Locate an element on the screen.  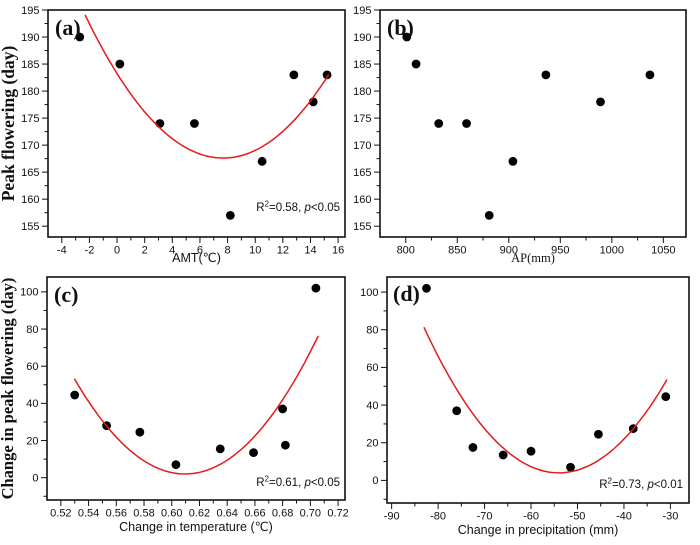
x-axis-title: Change in precipitation (mm) is located at coordinates (538, 530).